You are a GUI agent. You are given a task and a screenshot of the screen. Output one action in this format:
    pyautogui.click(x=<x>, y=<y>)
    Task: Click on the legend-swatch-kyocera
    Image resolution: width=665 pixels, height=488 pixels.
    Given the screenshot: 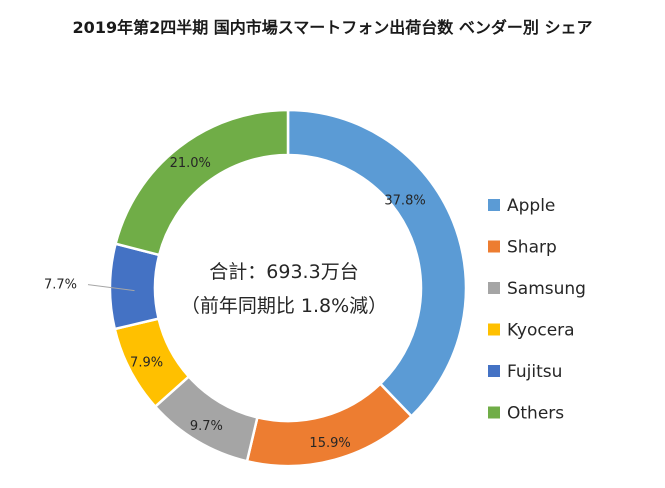 What is the action you would take?
    pyautogui.click(x=494, y=329)
    